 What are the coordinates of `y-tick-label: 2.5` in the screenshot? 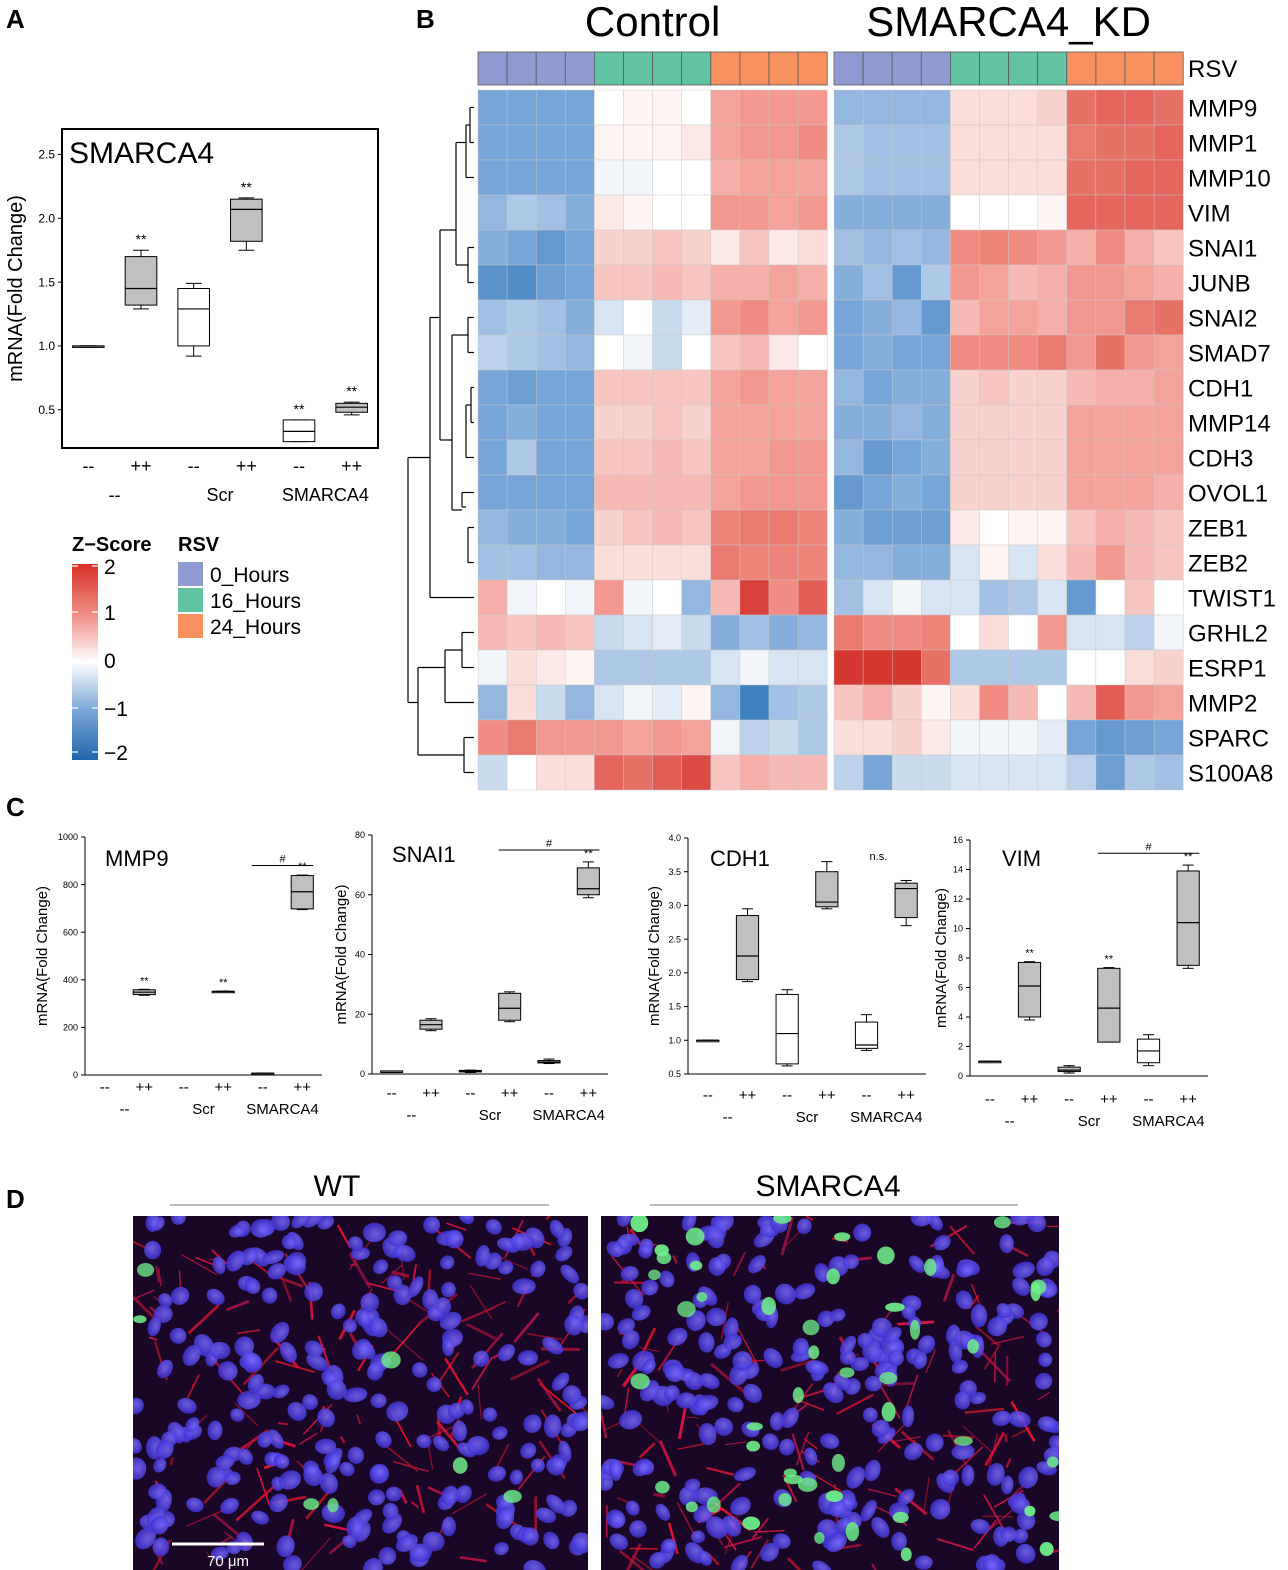 It's located at (674, 939).